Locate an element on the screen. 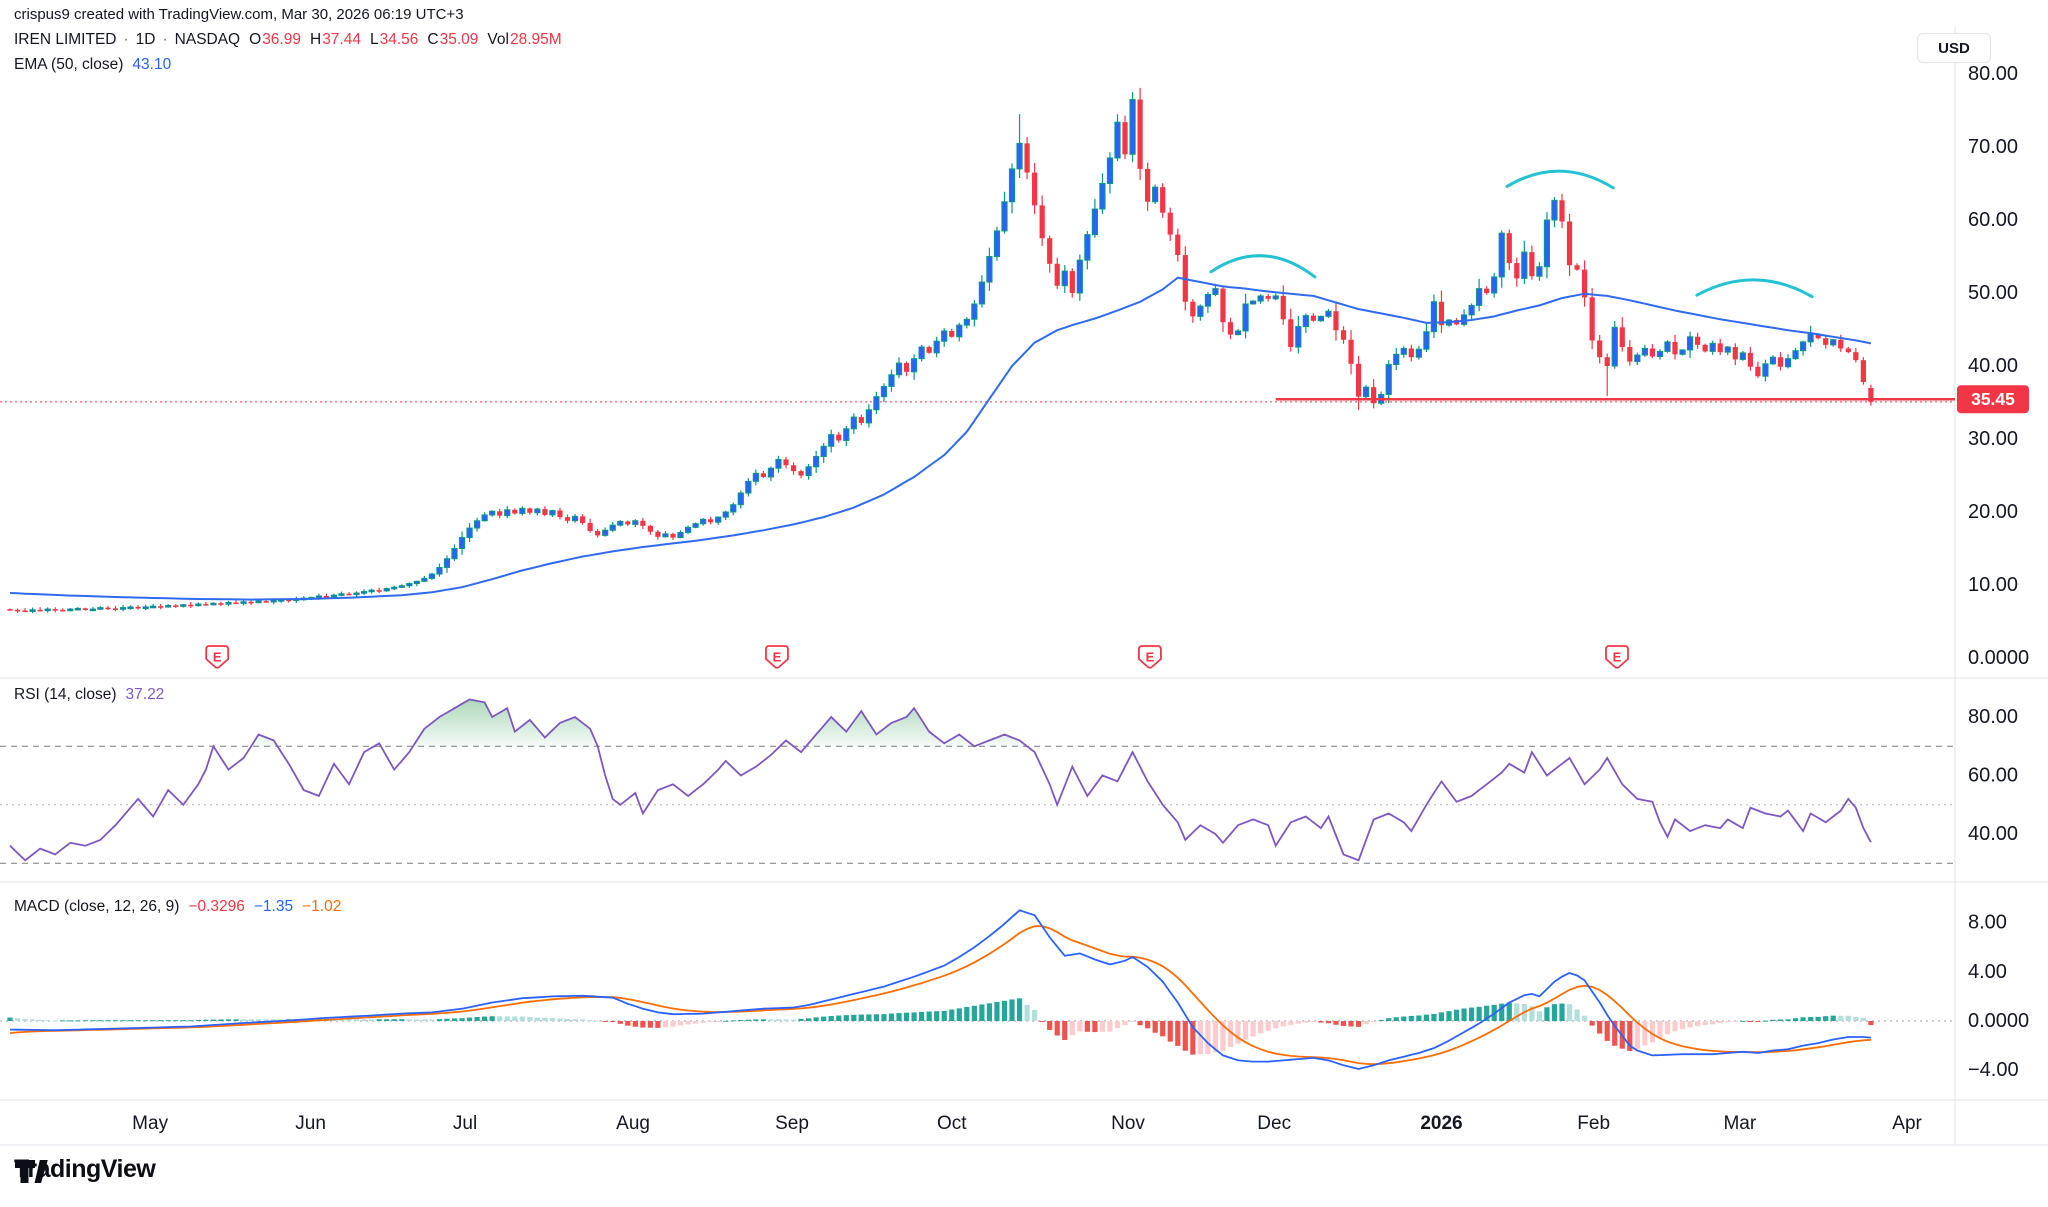 This screenshot has width=2048, height=1207. support-price-label: 35.45 is located at coordinates (1993, 399).